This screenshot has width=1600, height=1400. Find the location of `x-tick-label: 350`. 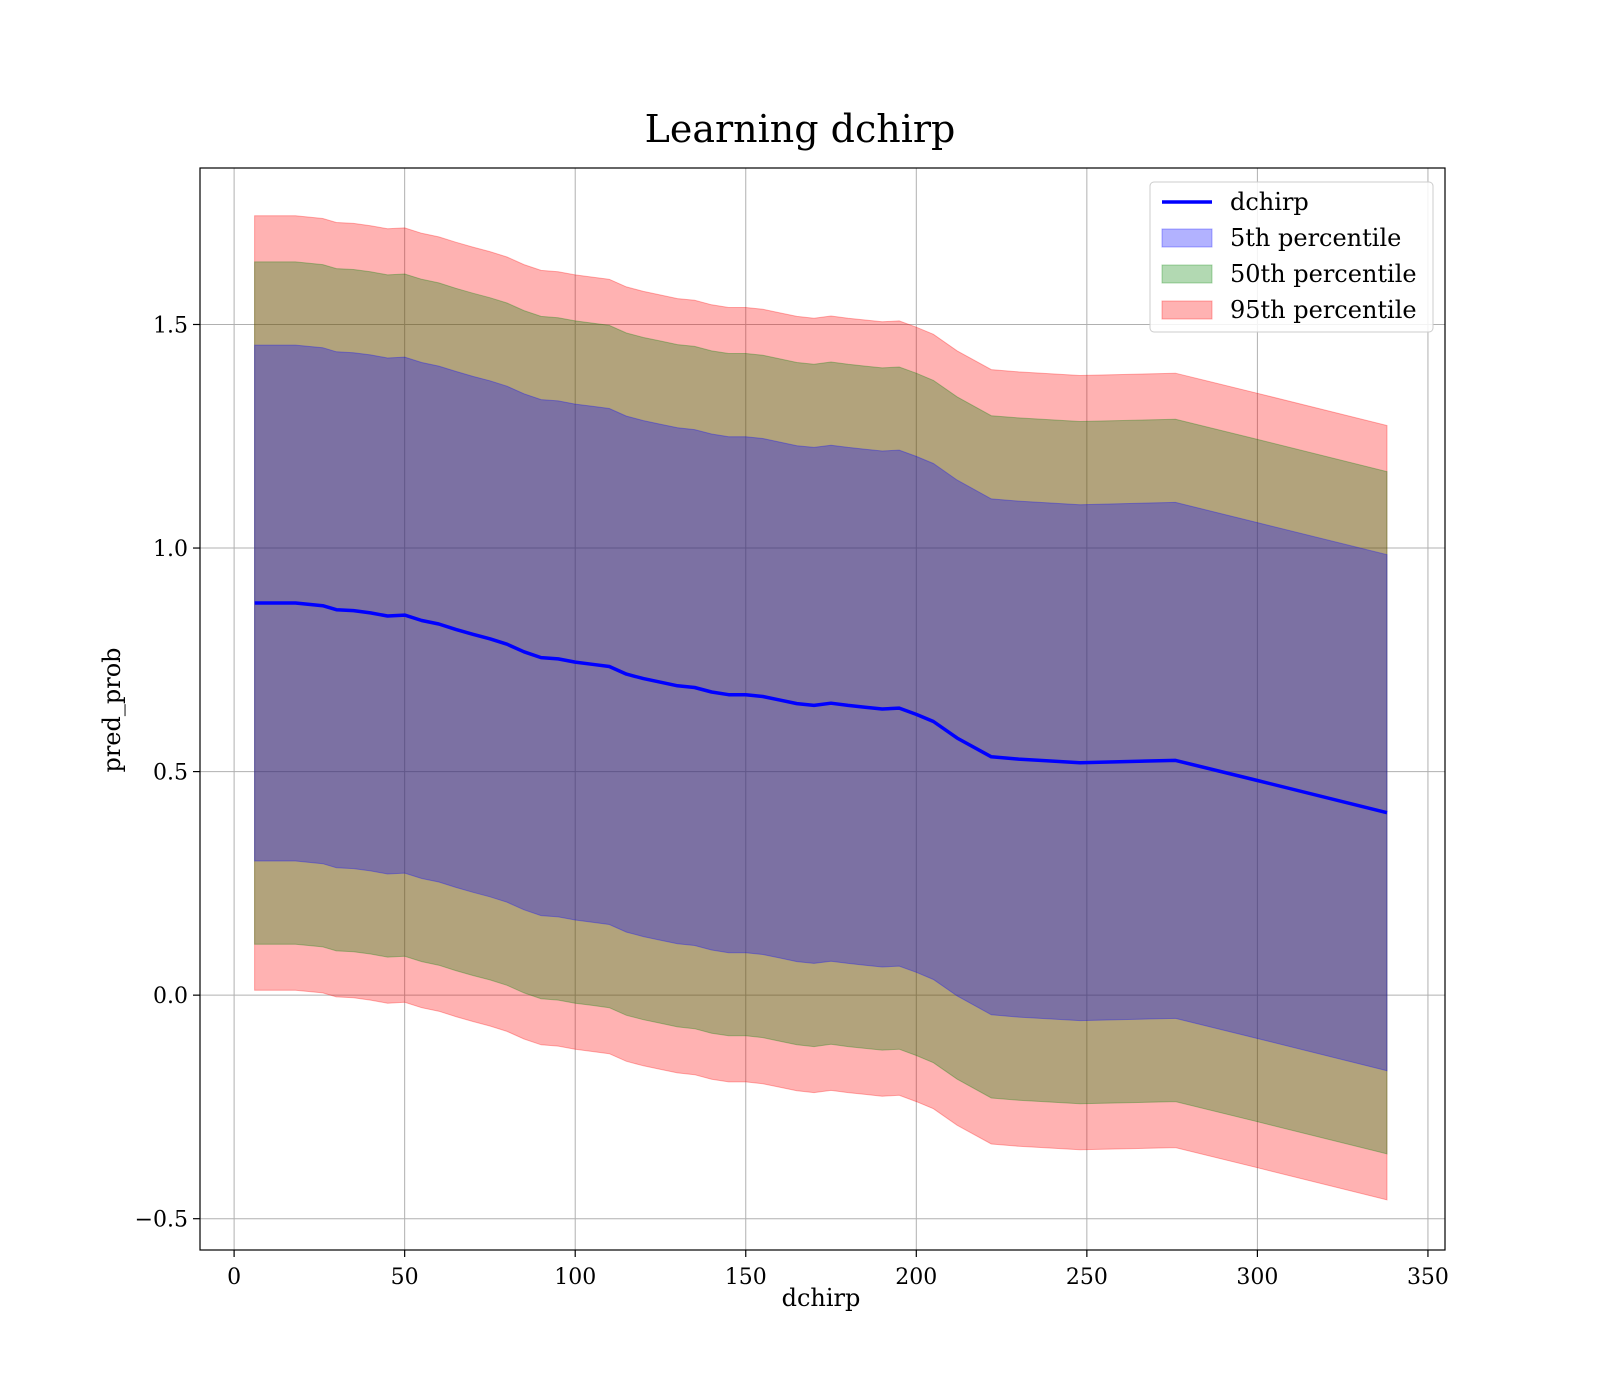

x-tick-label: 350 is located at coordinates (1428, 1277).